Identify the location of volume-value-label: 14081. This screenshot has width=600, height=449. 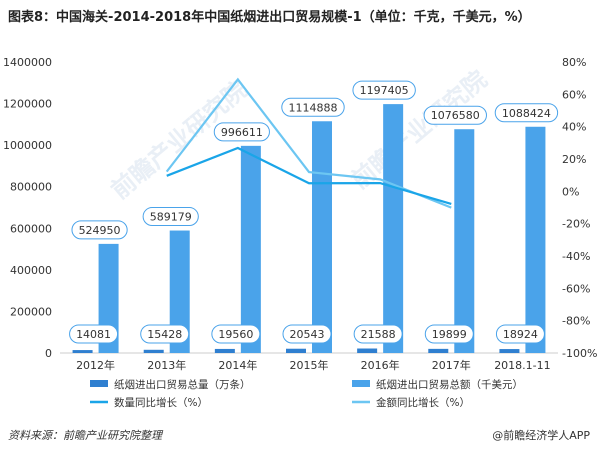
(93, 334).